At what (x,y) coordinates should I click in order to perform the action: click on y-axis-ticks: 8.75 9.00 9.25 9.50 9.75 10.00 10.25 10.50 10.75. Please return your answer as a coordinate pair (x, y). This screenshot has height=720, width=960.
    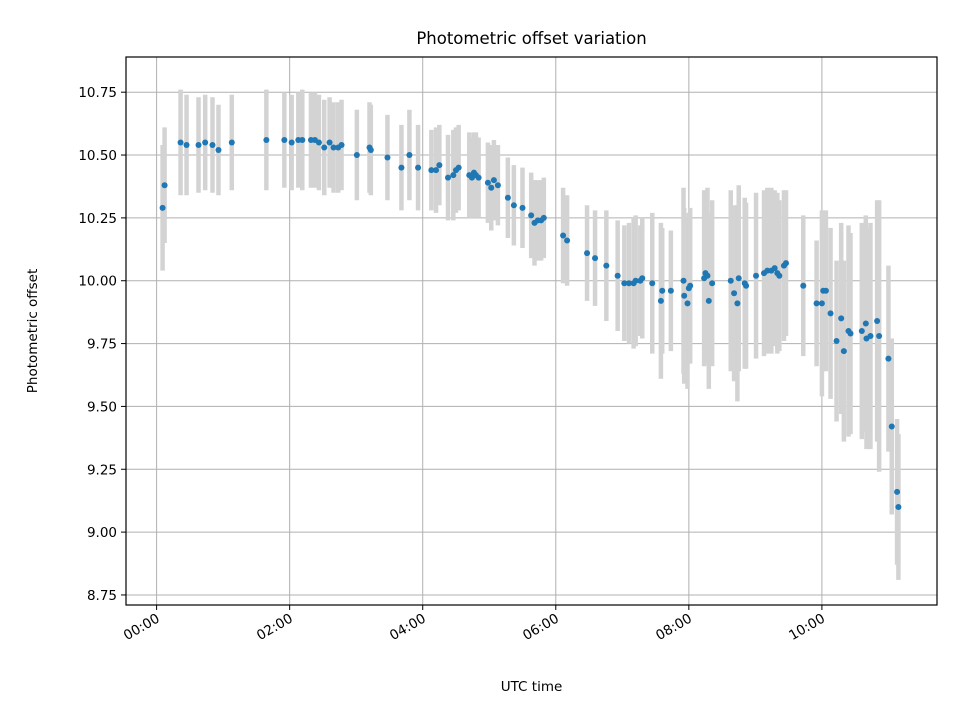
    Looking at the image, I should click on (102, 344).